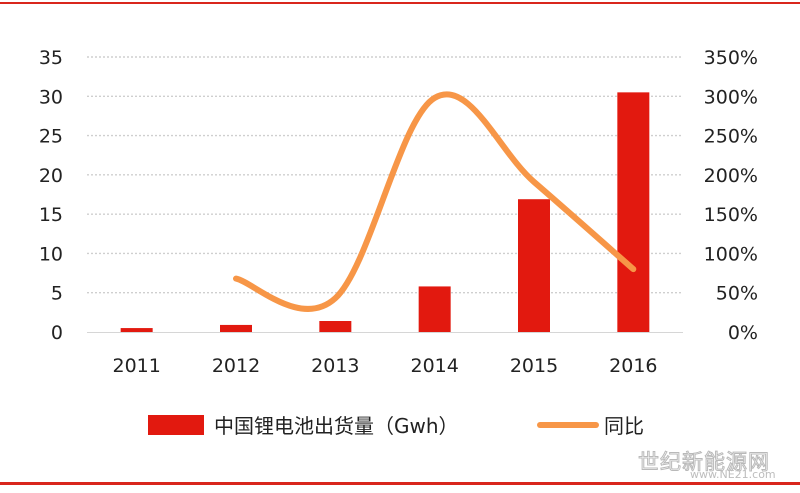  Describe the element at coordinates (57, 333) in the screenshot. I see `y-left-tick-label: 0` at that location.